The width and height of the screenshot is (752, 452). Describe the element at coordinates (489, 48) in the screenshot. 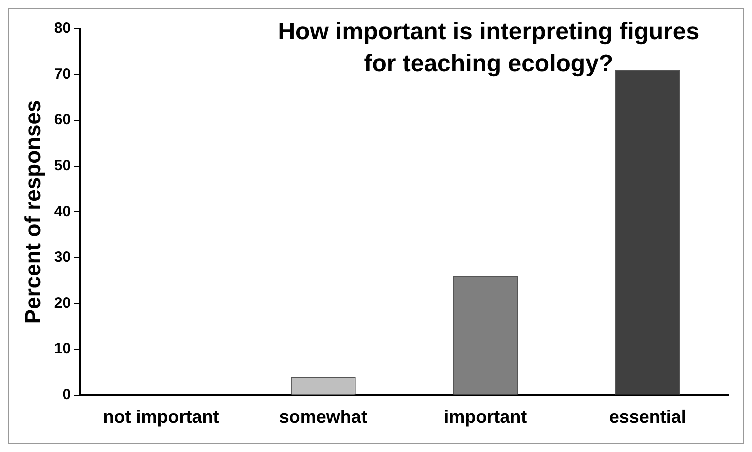

I see `chart-title: How important is interpreting figures for teaching ecology?` at that location.